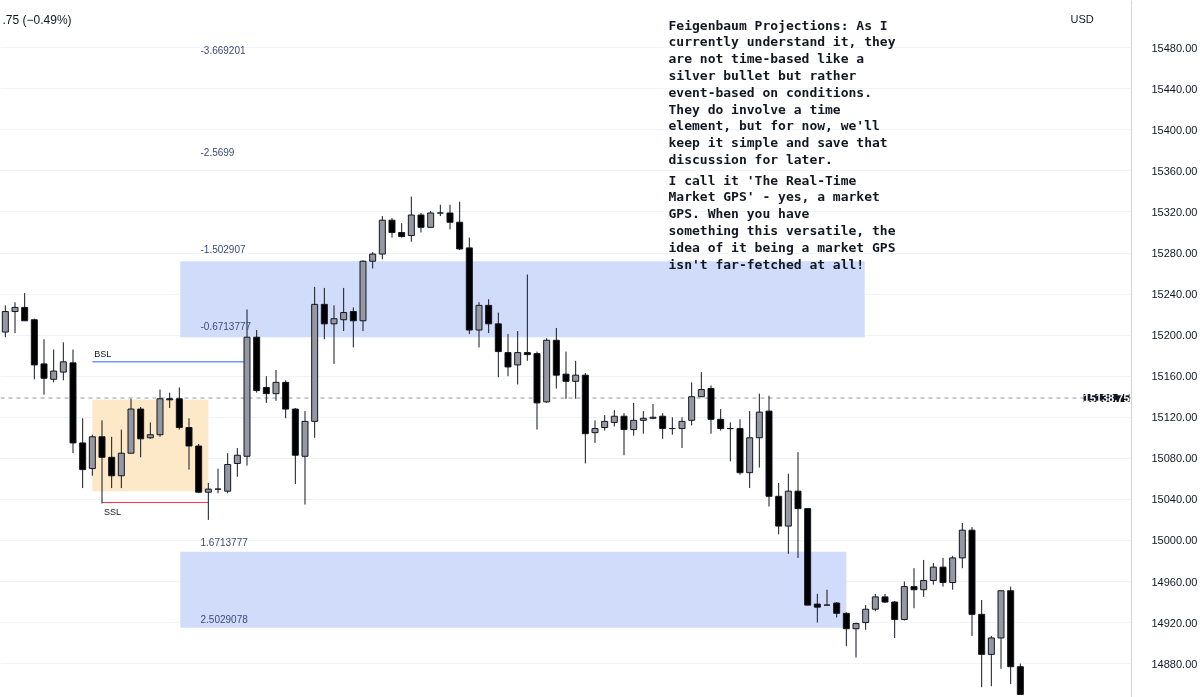  What do you see at coordinates (1174, 622) in the screenshot?
I see `y-tick-label: 14920.00` at bounding box center [1174, 622].